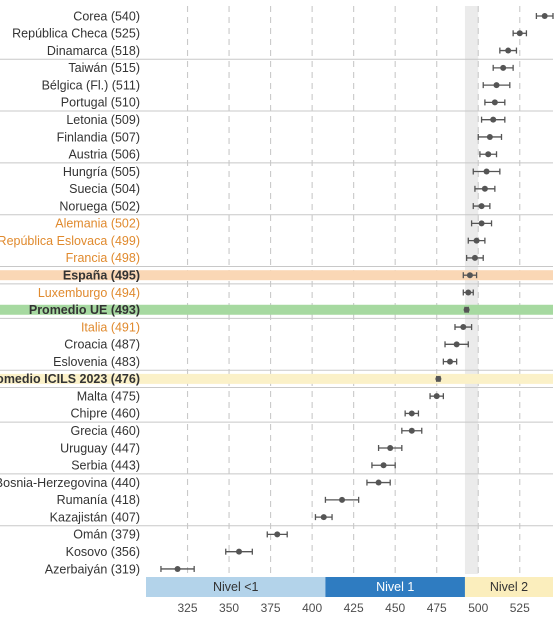  I want to click on y-tick-label: Malta (475), so click(108, 396).